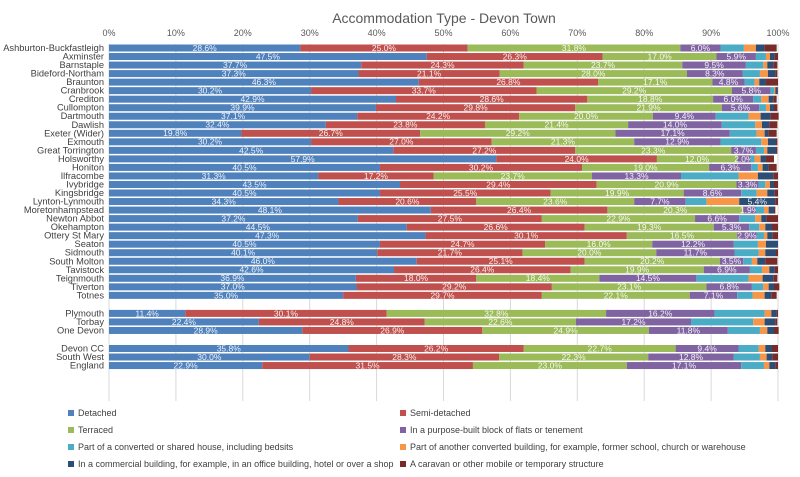  What do you see at coordinates (732, 227) in the screenshot?
I see `data-label: 5.3%` at bounding box center [732, 227].